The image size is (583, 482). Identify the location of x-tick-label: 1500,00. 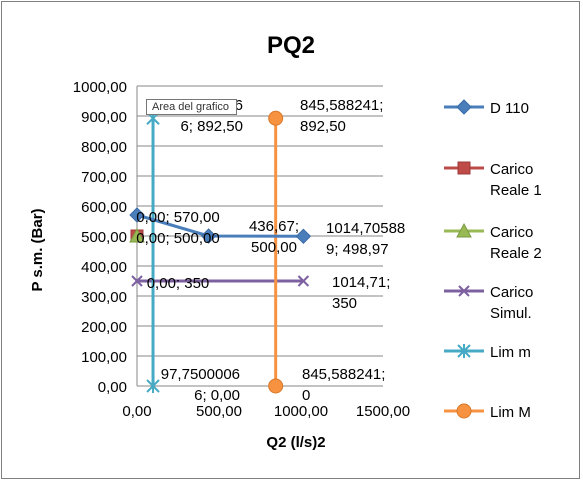
(383, 411).